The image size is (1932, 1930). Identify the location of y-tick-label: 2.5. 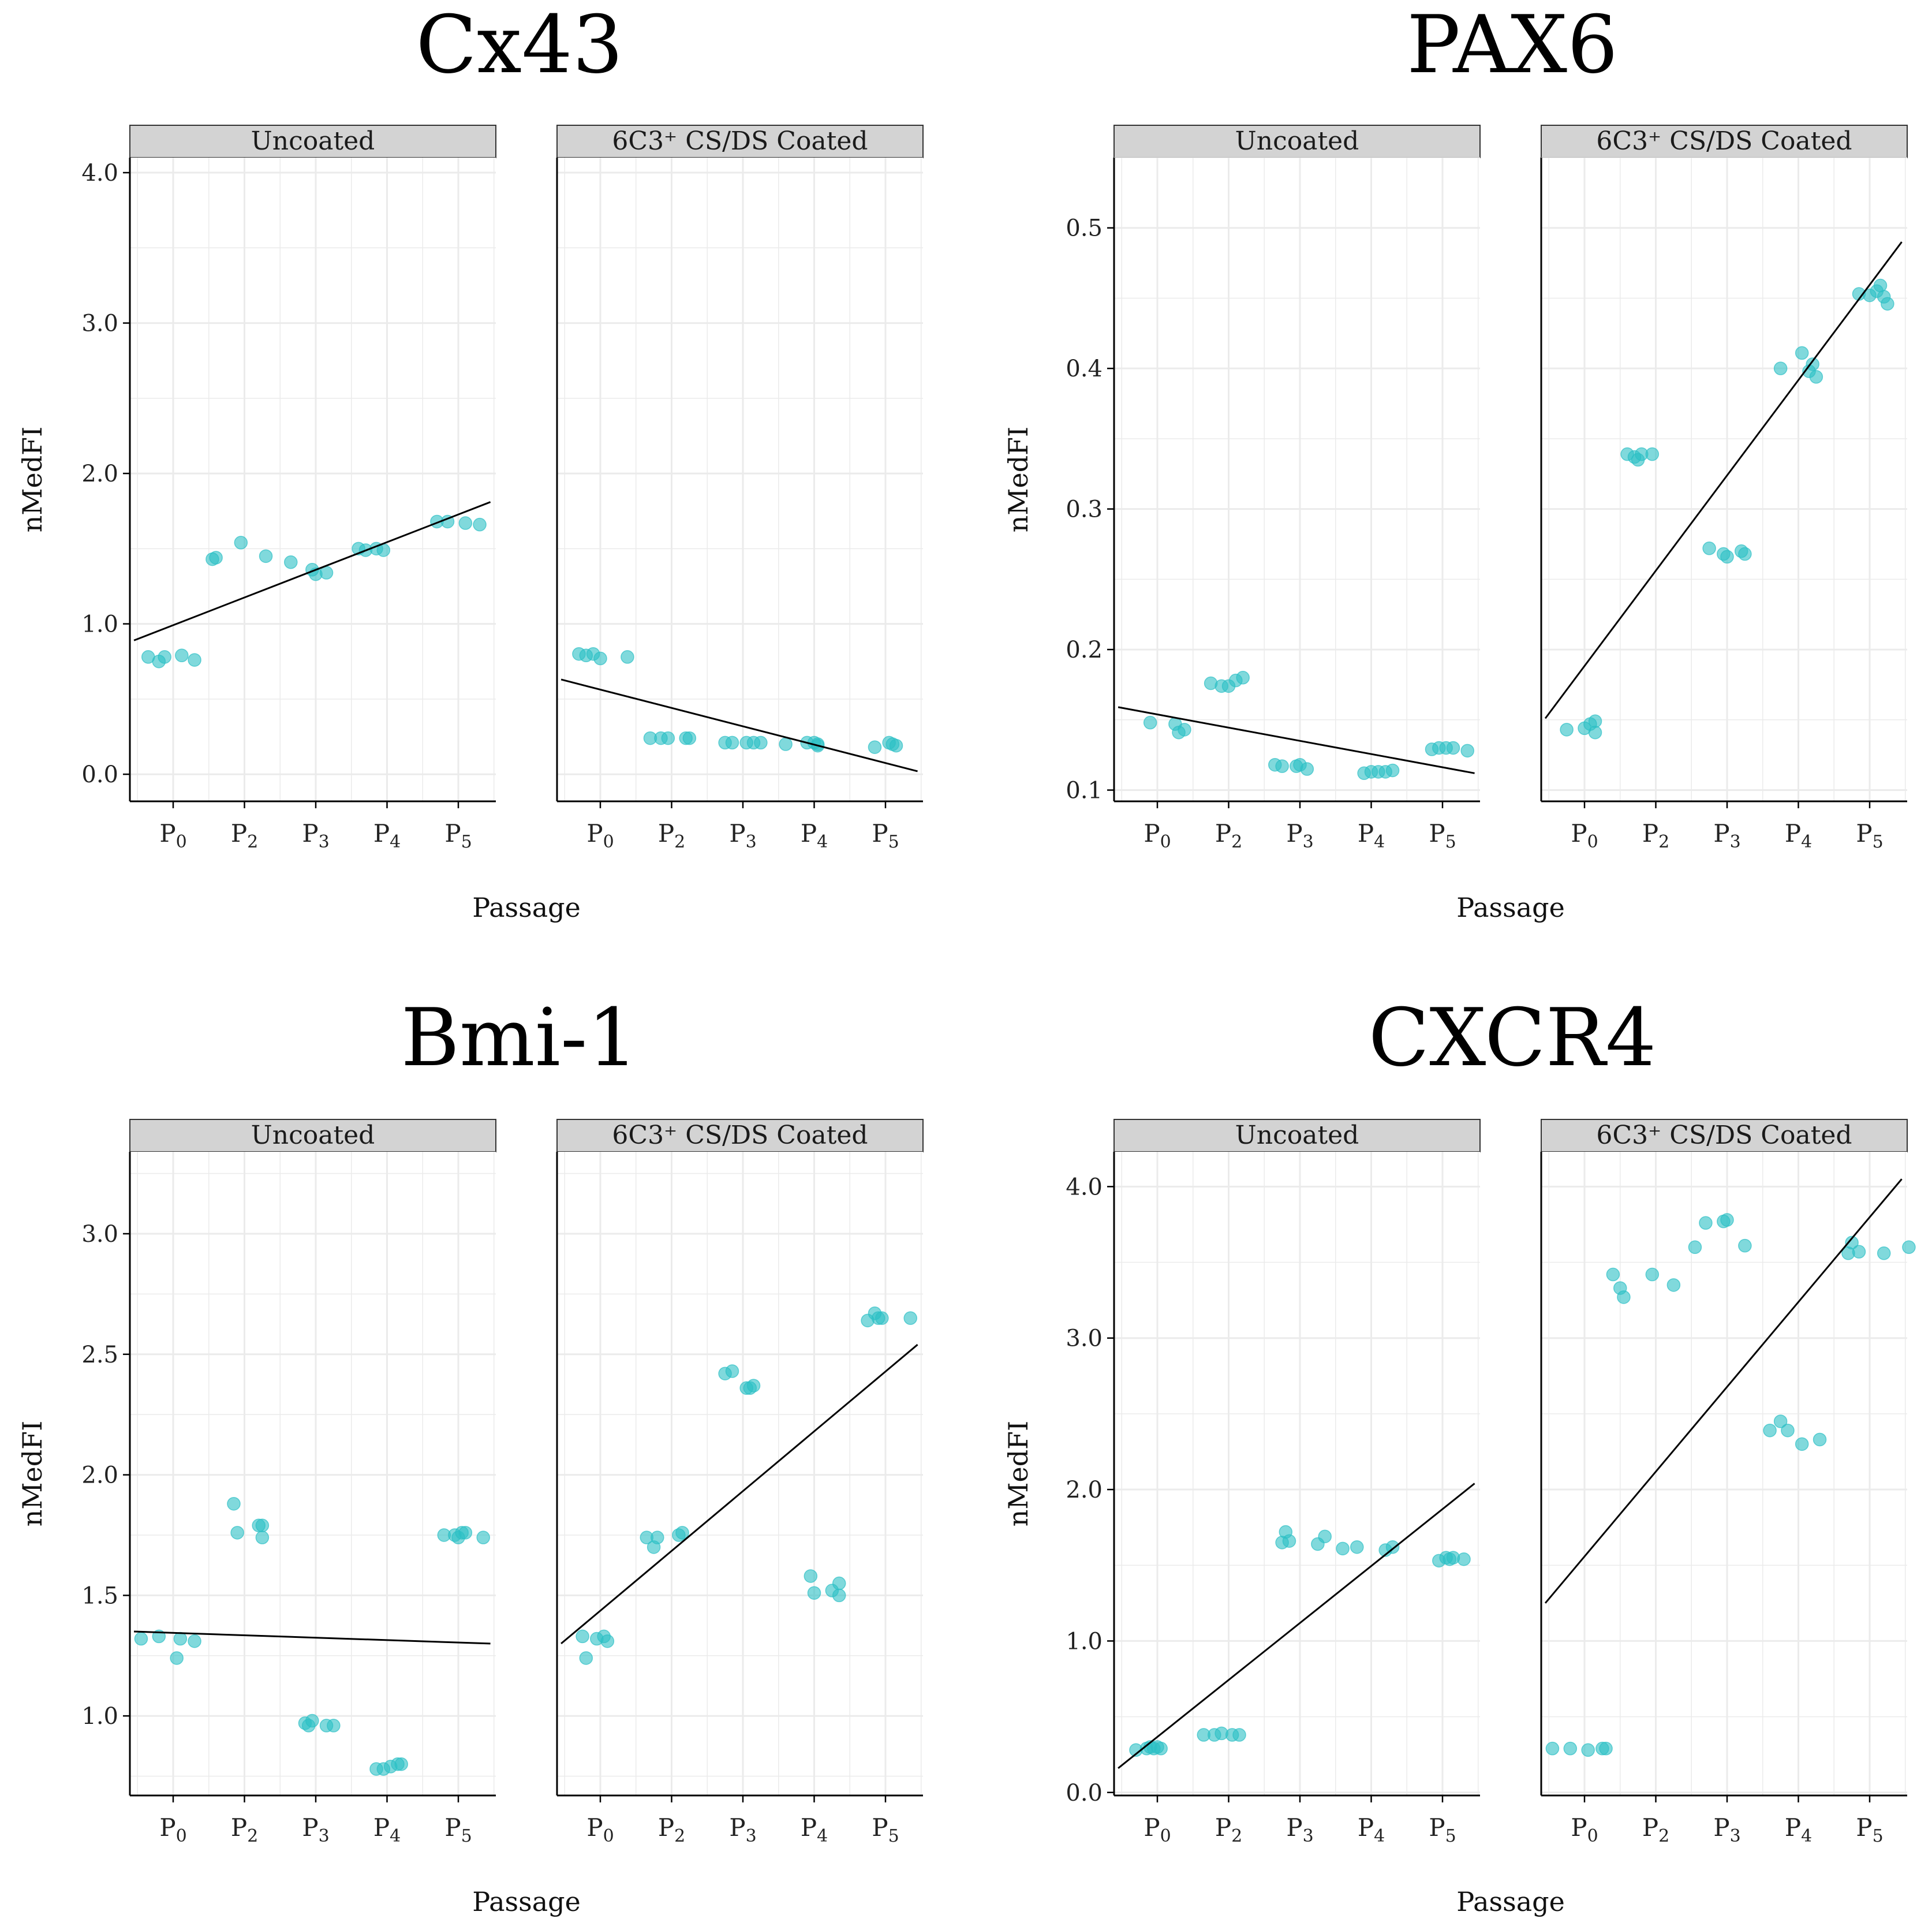
(99, 1355).